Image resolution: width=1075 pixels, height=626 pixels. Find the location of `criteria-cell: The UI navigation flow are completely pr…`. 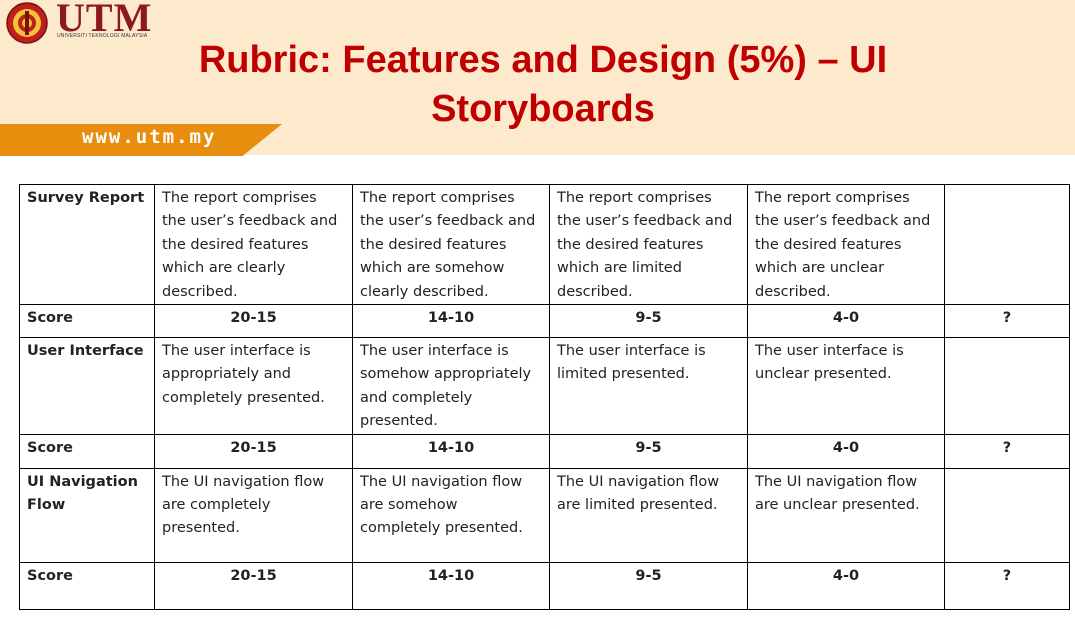

criteria-cell: The UI navigation flow are completely pr… is located at coordinates (253, 515).